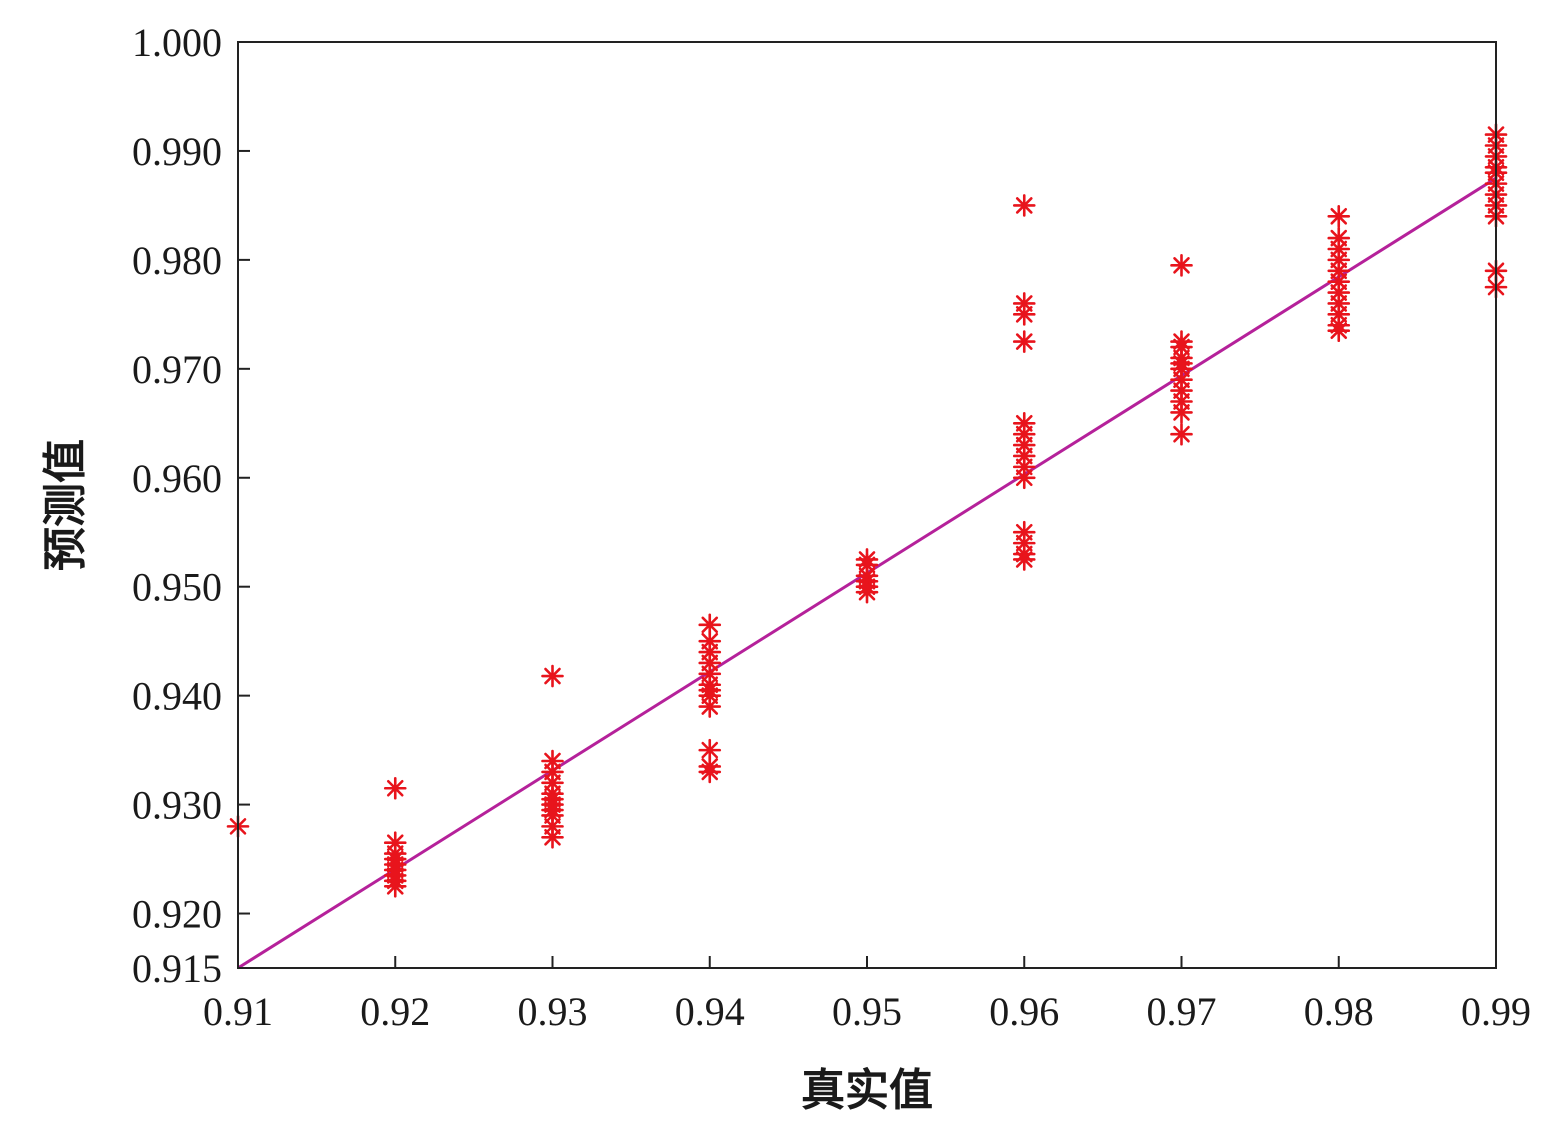 Image resolution: width=1554 pixels, height=1139 pixels. I want to click on y-tick-label: 0.980, so click(177, 260).